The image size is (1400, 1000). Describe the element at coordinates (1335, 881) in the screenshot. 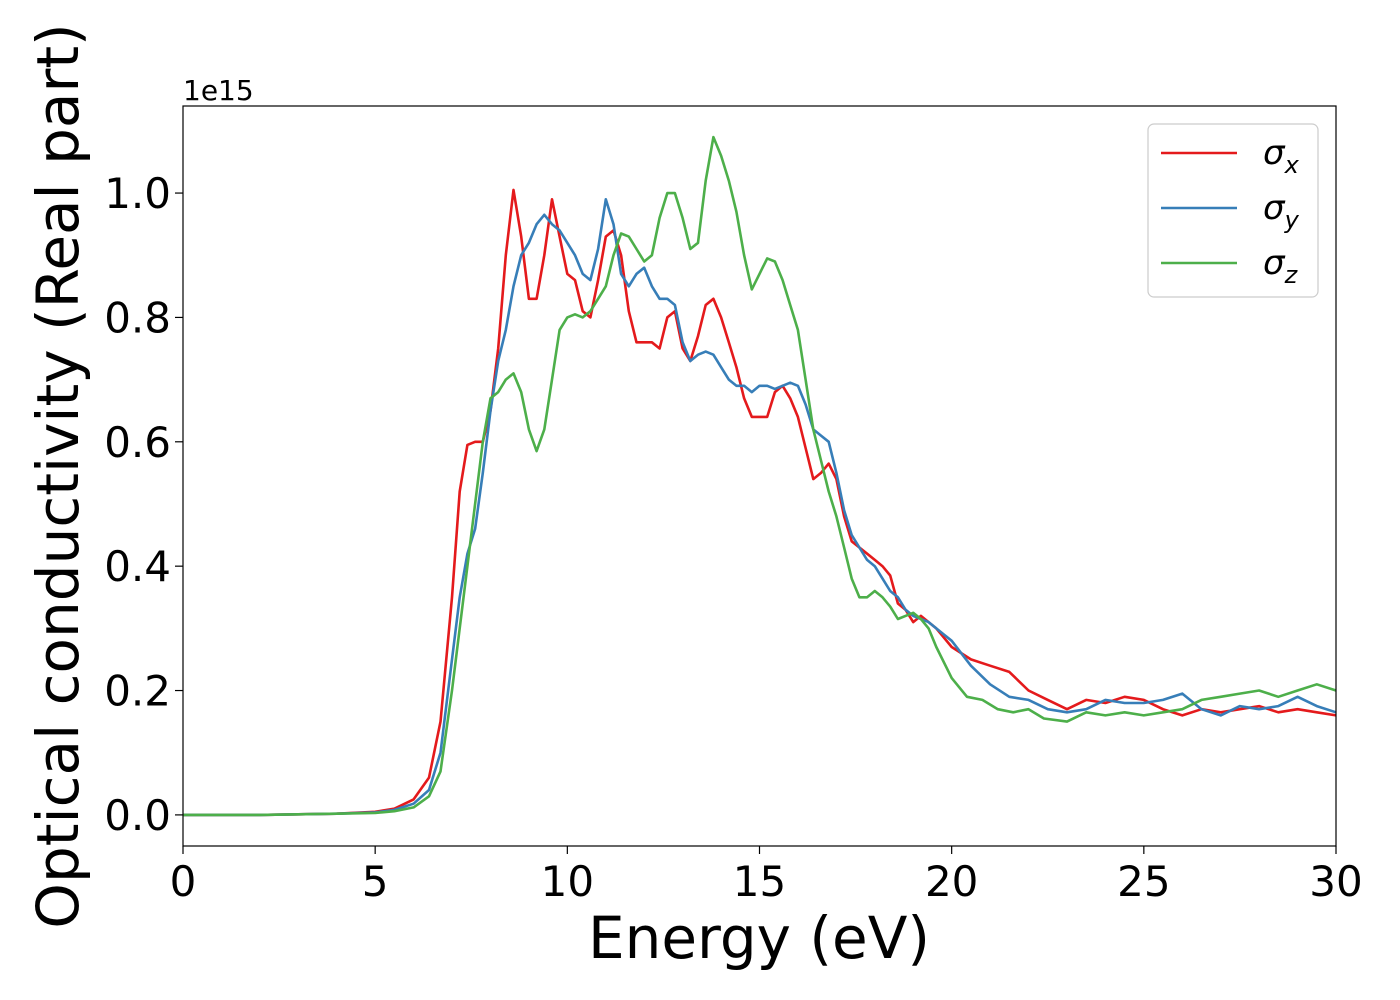

I see `x-tick-label: 30` at that location.